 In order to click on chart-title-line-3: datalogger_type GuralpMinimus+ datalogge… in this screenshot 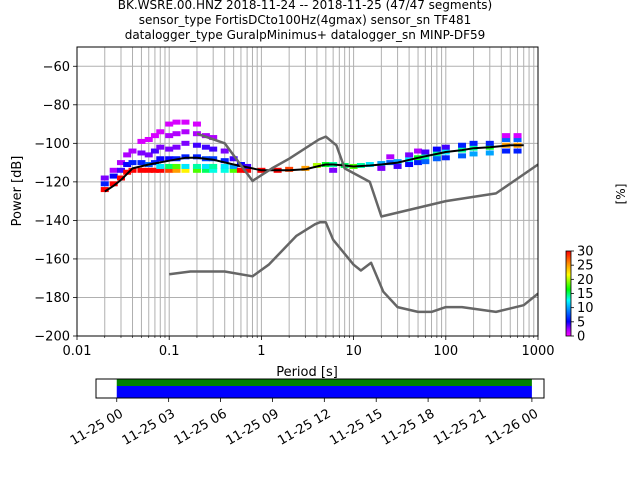, I will do `click(305, 35)`.